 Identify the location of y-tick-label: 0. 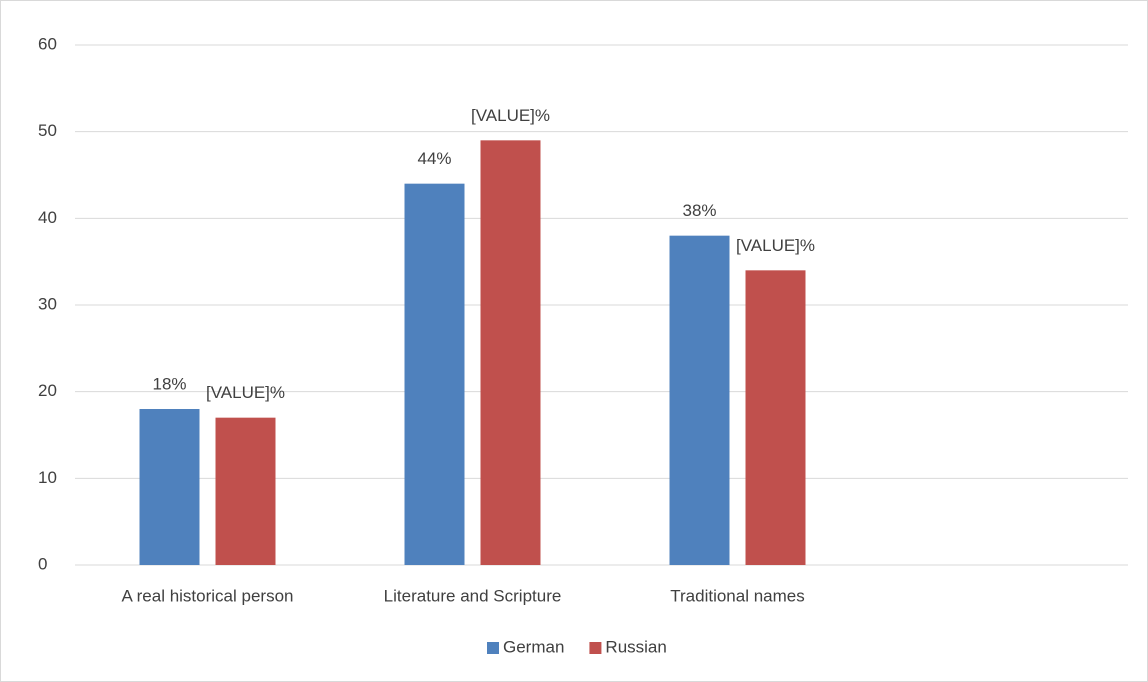
(42, 563).